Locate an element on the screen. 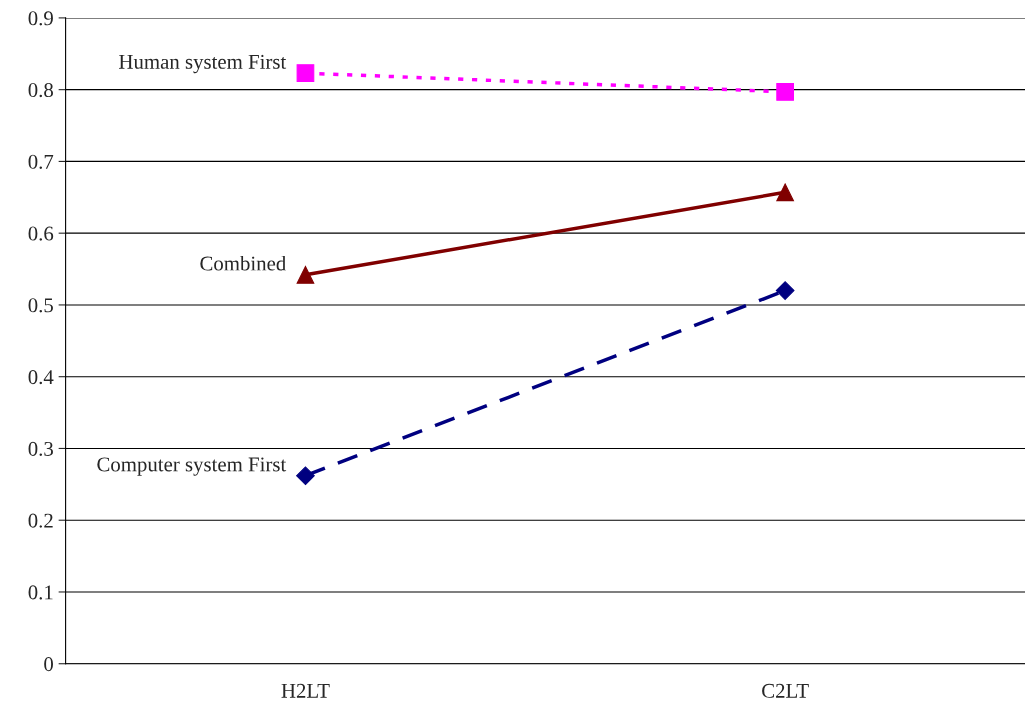 This screenshot has height=716, width=1025. y-tick-label: 0.2 is located at coordinates (40, 520).